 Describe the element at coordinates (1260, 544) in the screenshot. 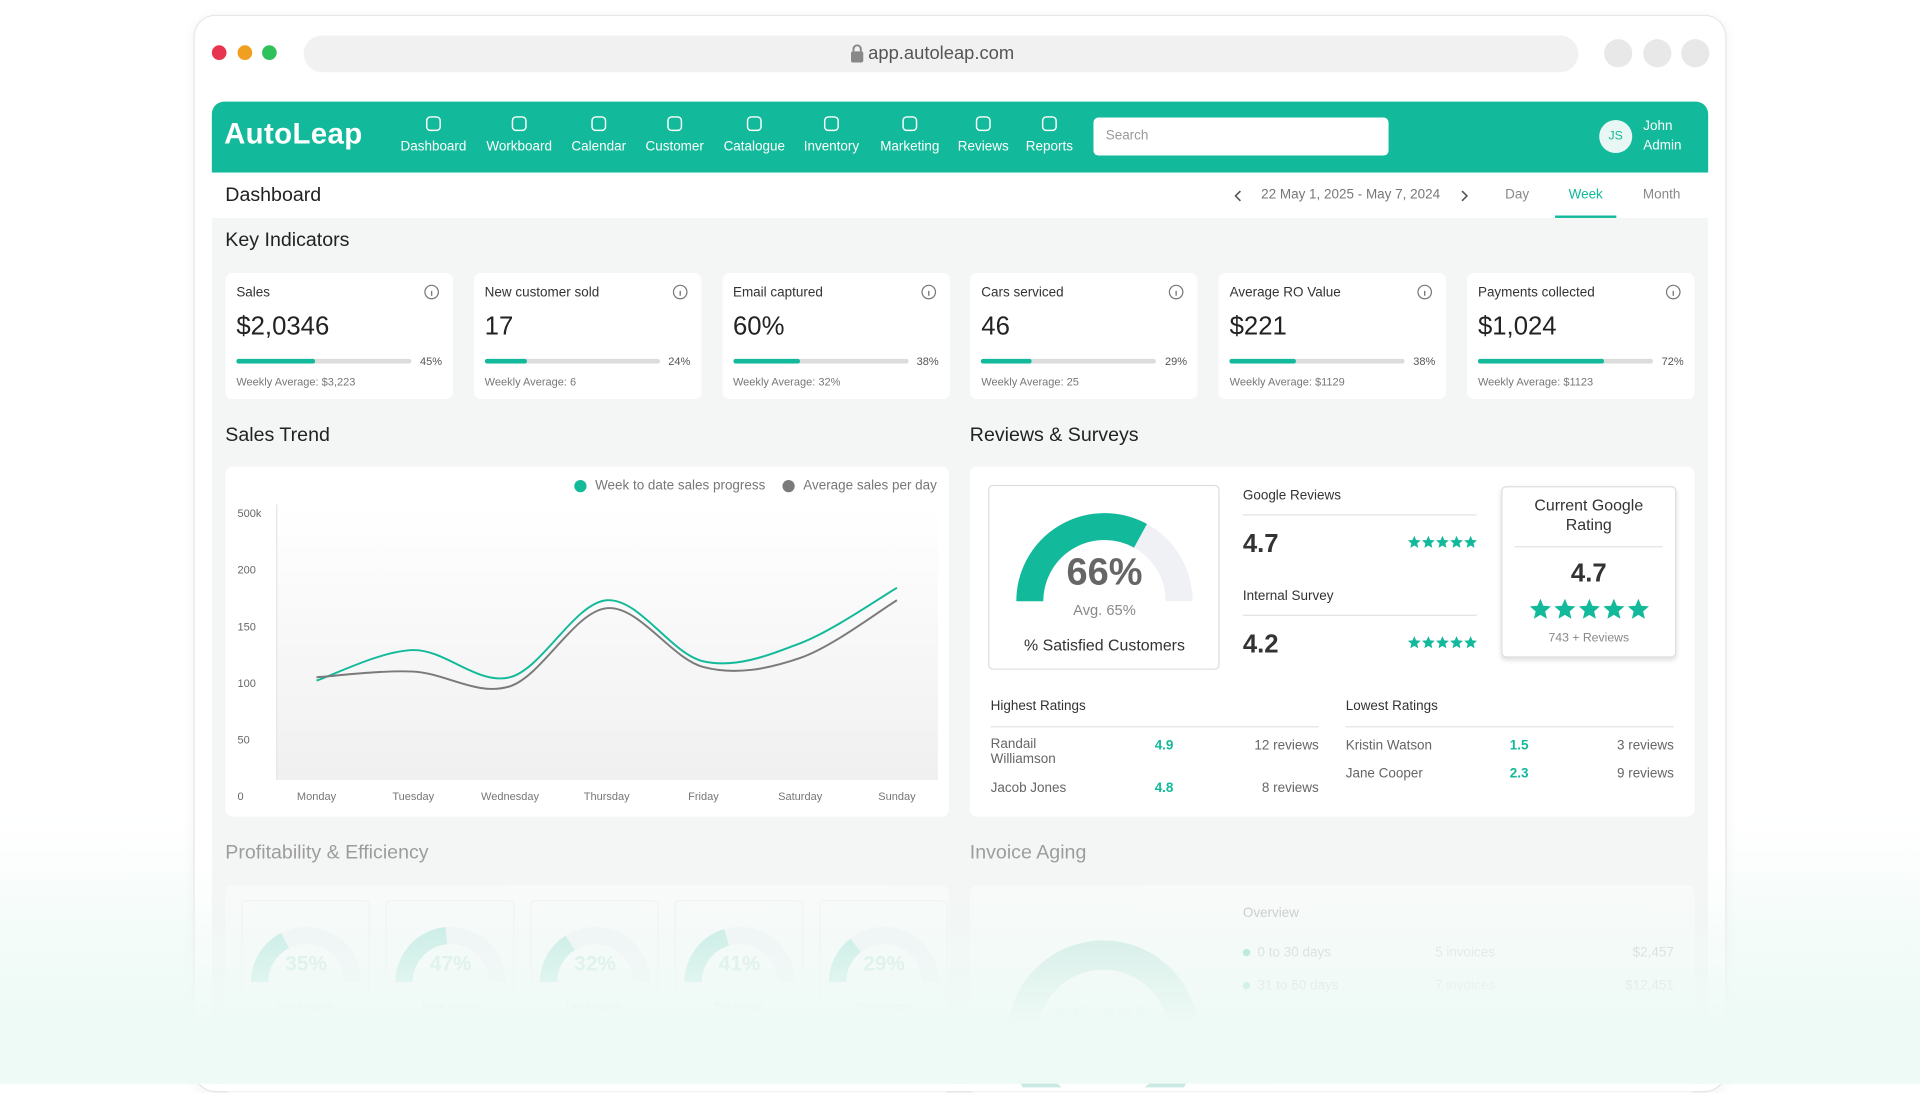

I see `rating-value: 4.7` at that location.